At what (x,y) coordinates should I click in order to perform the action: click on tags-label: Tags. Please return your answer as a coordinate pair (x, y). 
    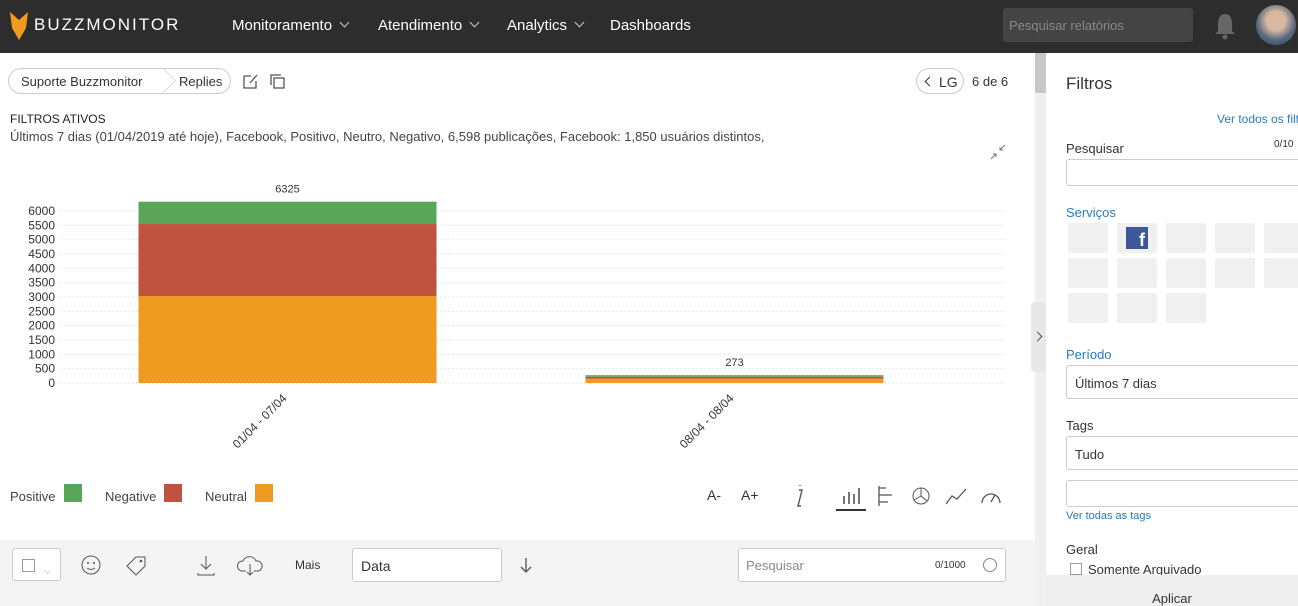
    Looking at the image, I should click on (1080, 425).